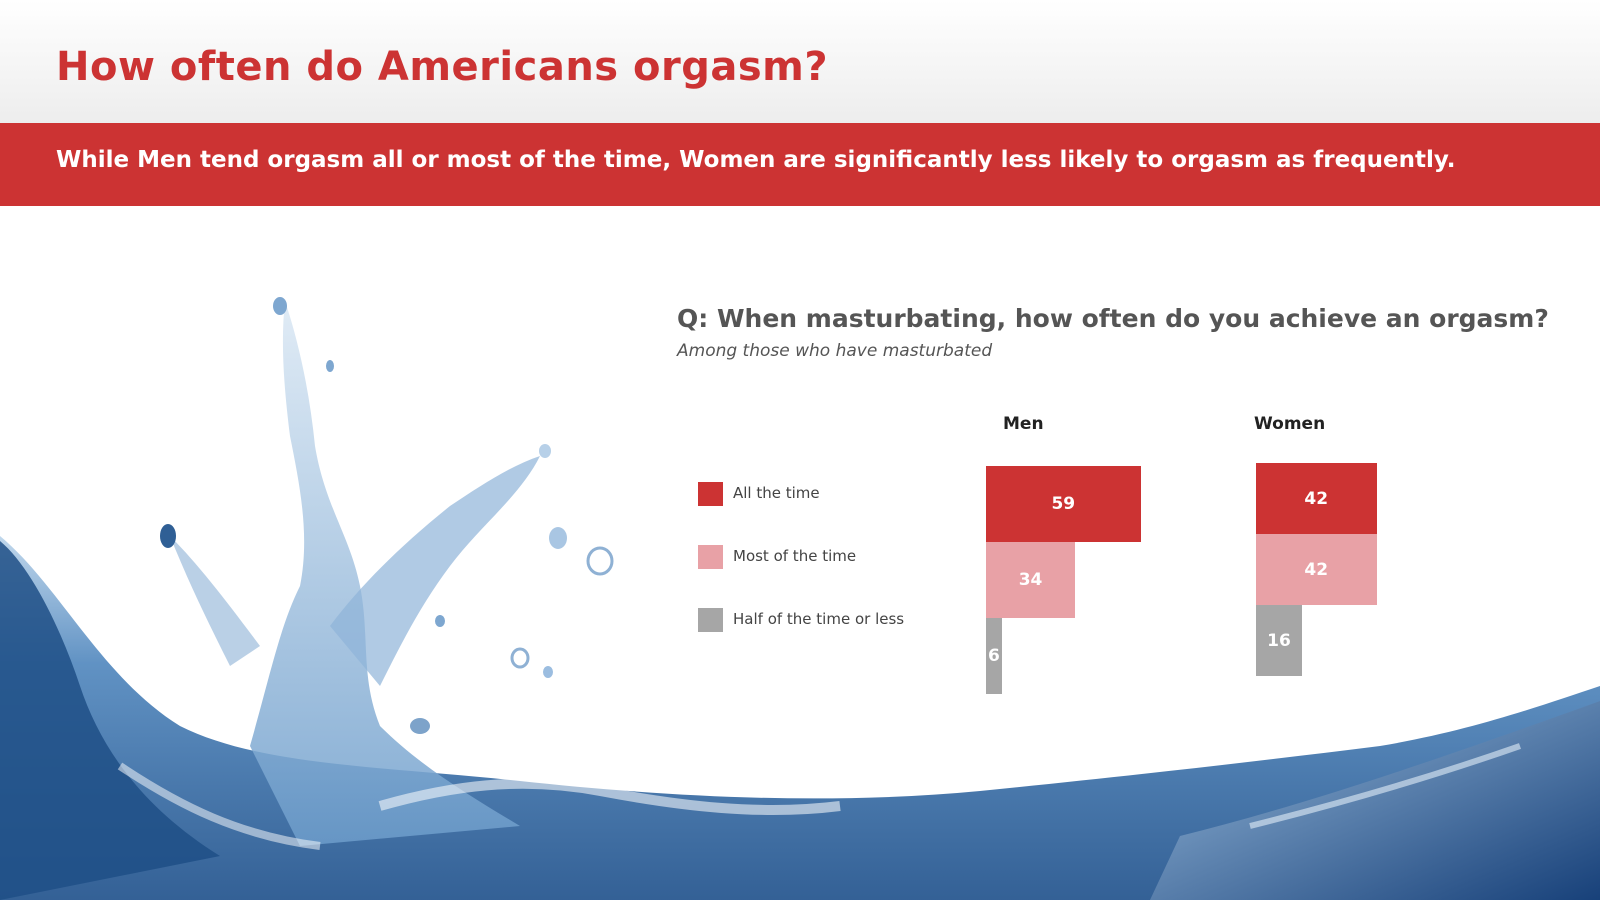  What do you see at coordinates (710, 557) in the screenshot?
I see `legend-swatch-most-of-the-time` at bounding box center [710, 557].